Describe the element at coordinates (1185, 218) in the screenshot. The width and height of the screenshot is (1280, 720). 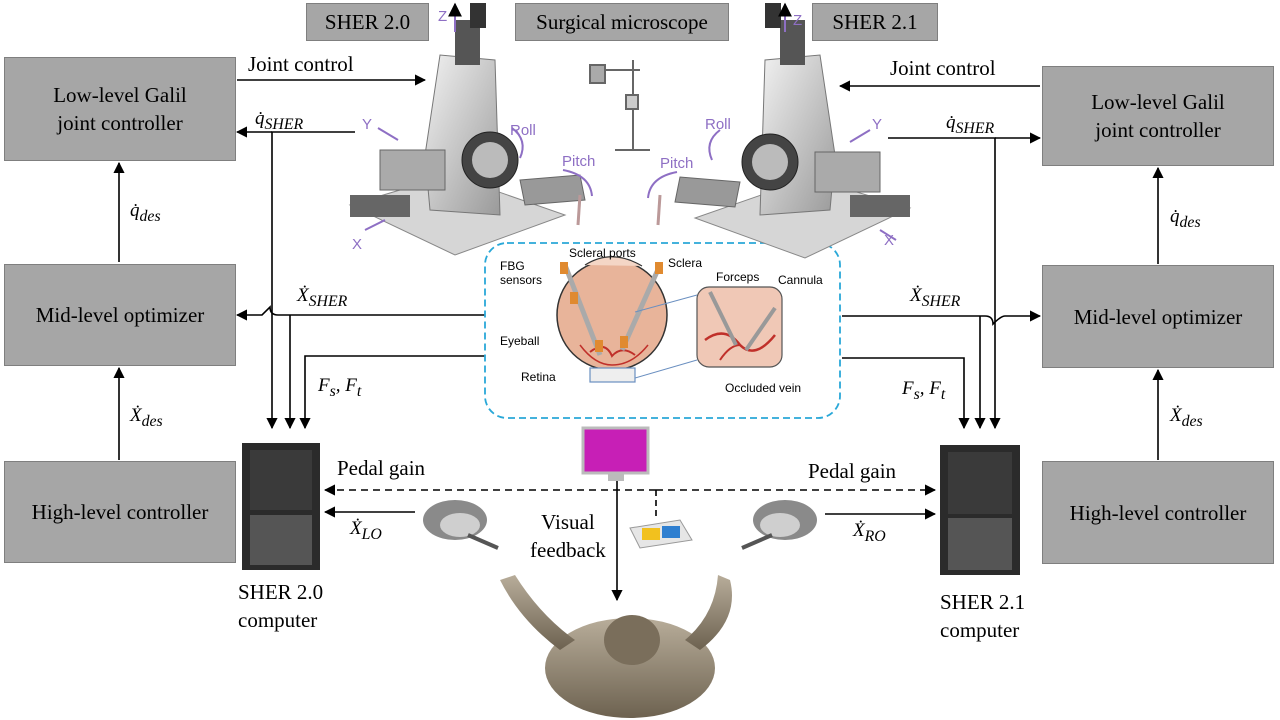
I see `label-qdot-des-right: q̇des` at that location.